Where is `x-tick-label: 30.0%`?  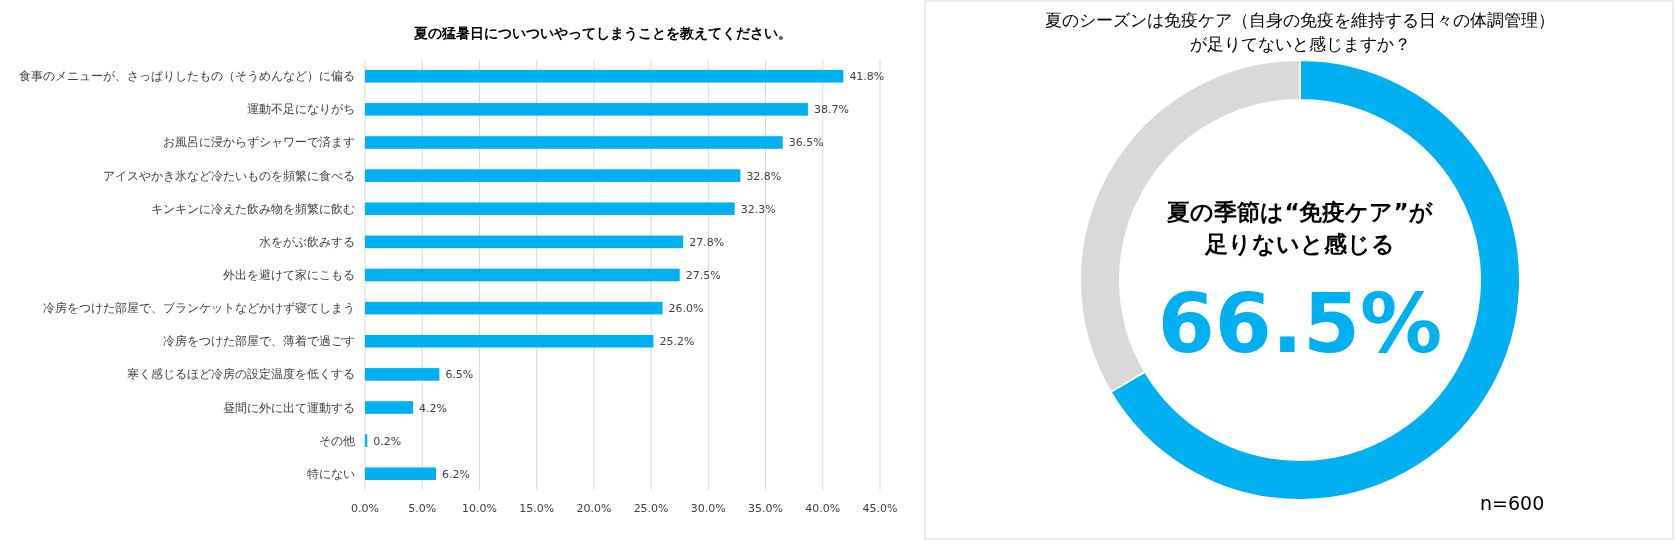 x-tick-label: 30.0% is located at coordinates (708, 508).